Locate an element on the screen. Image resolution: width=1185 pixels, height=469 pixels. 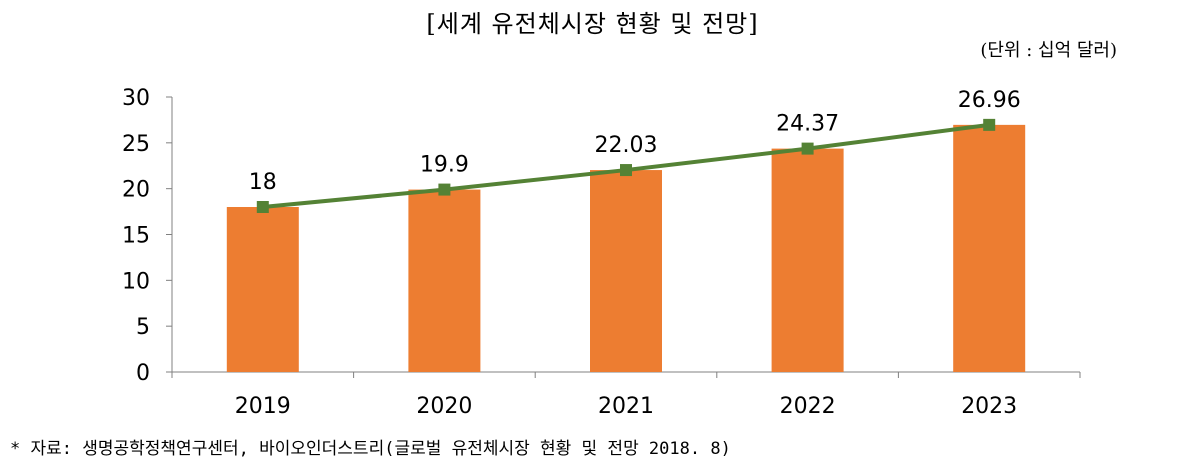
y-tick-label: 25 is located at coordinates (136, 144).